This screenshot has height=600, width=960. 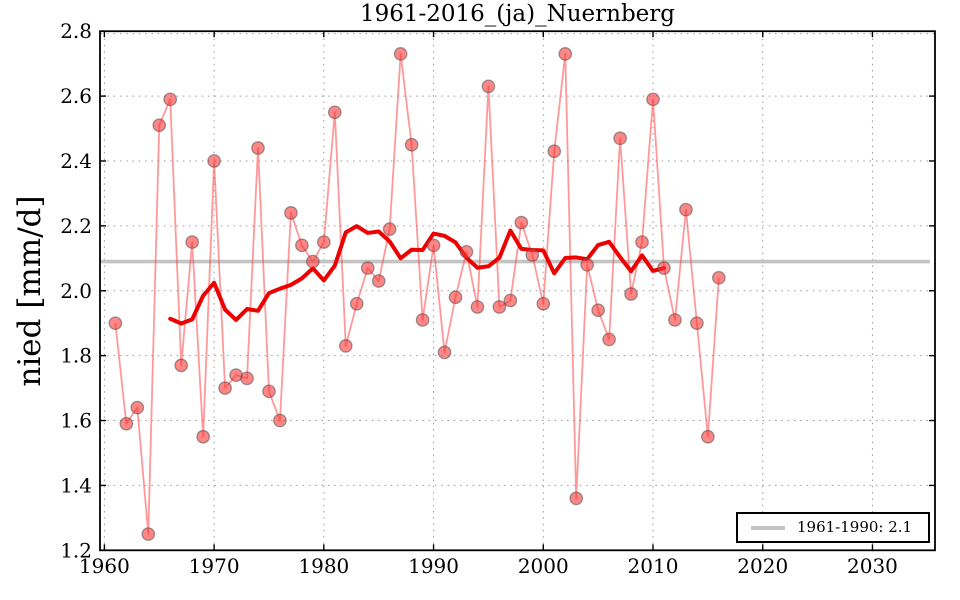 I want to click on x-tick-label: 1990, so click(x=433, y=566).